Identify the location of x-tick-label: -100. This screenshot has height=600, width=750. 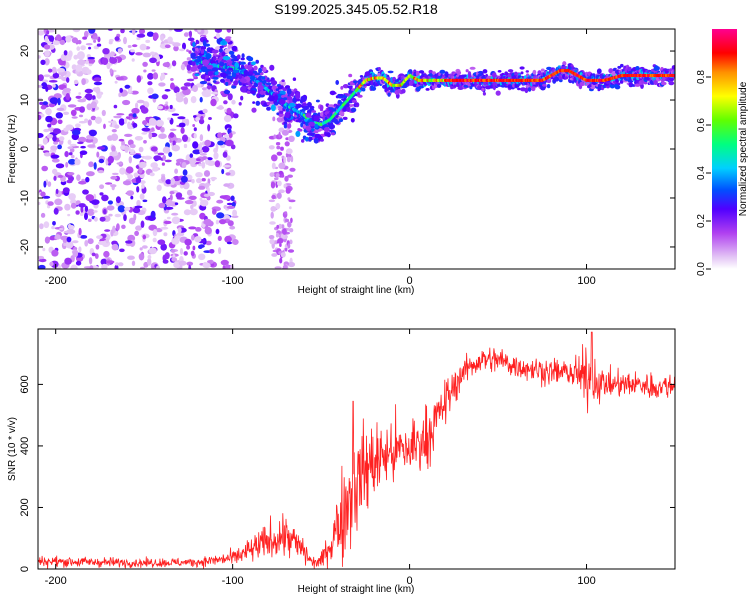
(233, 281).